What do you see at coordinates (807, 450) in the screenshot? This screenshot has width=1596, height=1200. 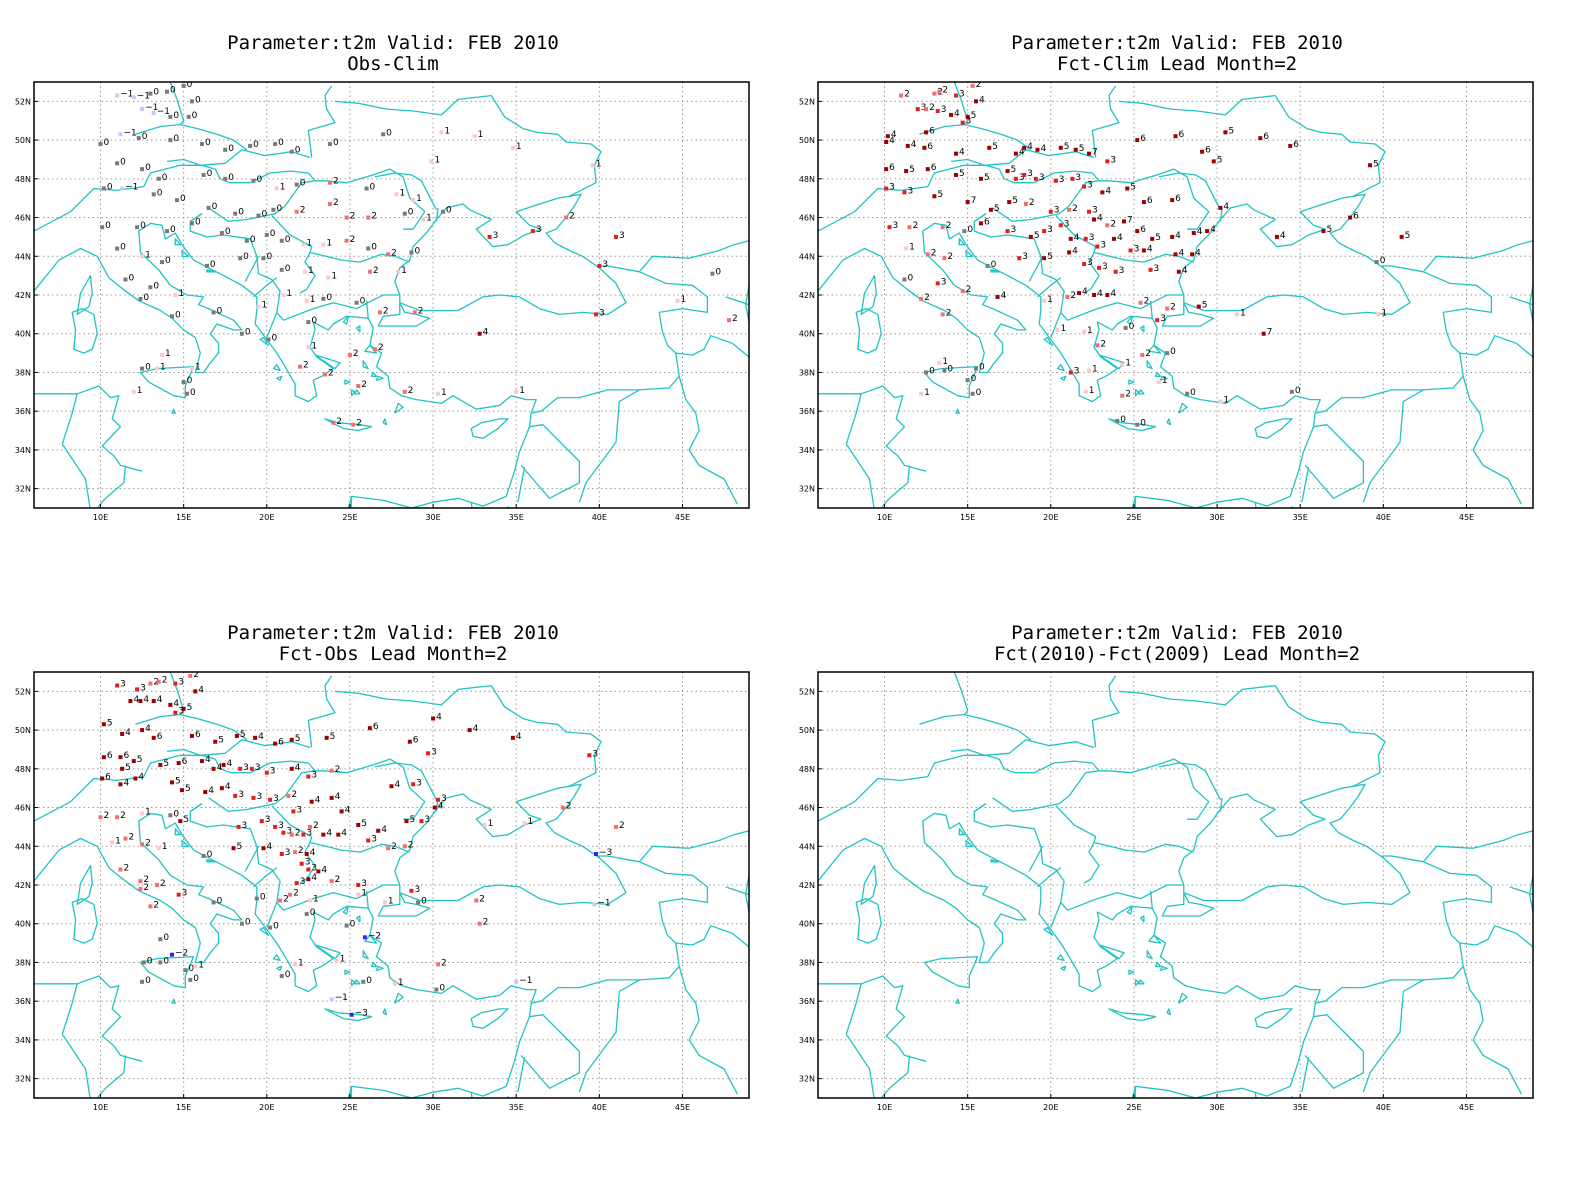 I see `y-tick-label: 34N` at bounding box center [807, 450].